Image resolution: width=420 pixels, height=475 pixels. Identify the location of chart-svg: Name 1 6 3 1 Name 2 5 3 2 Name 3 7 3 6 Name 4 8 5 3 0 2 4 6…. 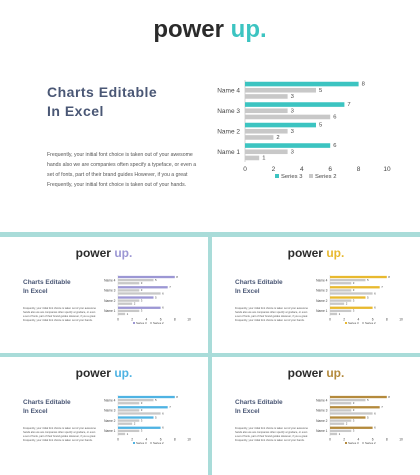
(304, 130).